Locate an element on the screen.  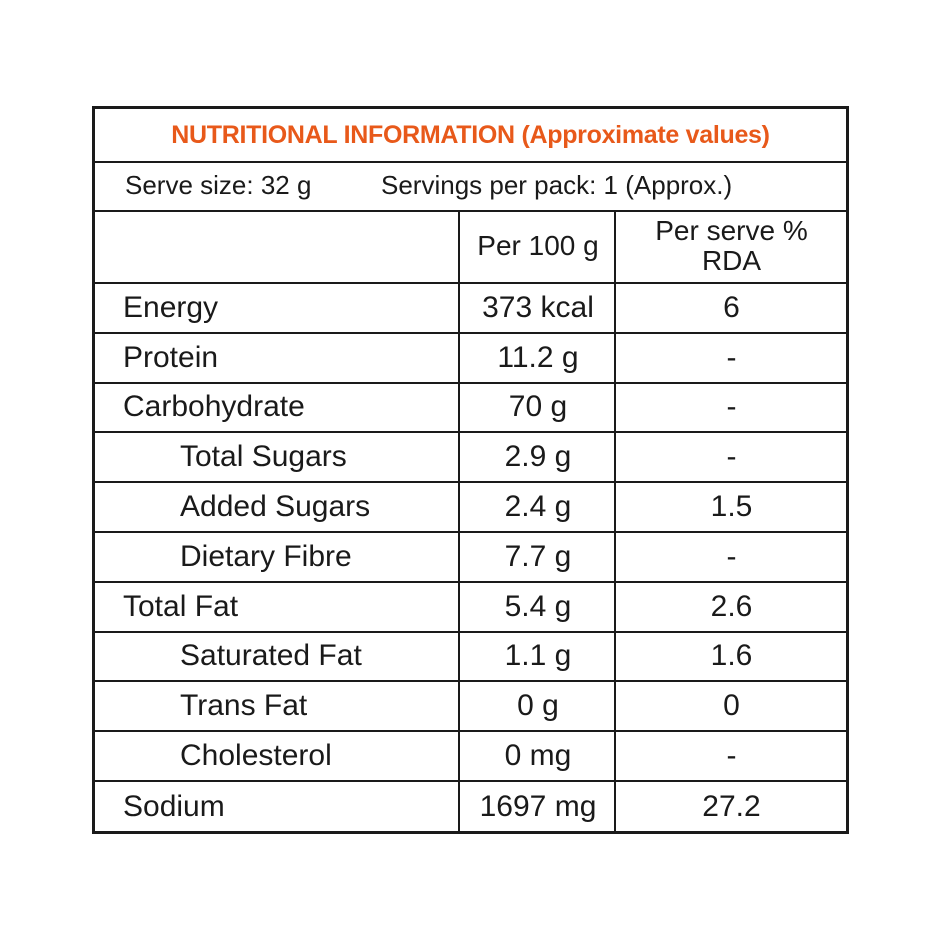
per-serve-rda-column-header: Per serve % RDA is located at coordinates (731, 246).